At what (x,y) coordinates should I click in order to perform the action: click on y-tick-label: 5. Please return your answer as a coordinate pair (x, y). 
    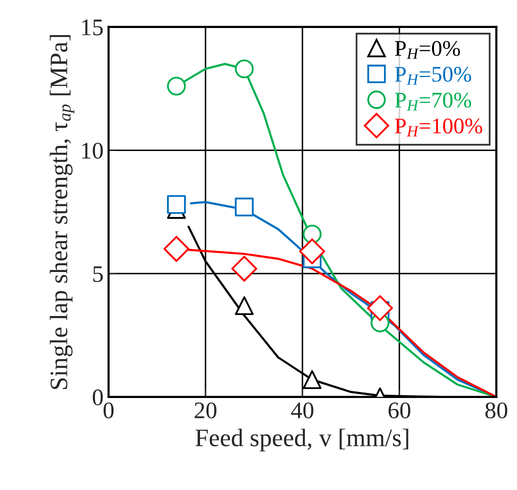
    Looking at the image, I should click on (98, 274).